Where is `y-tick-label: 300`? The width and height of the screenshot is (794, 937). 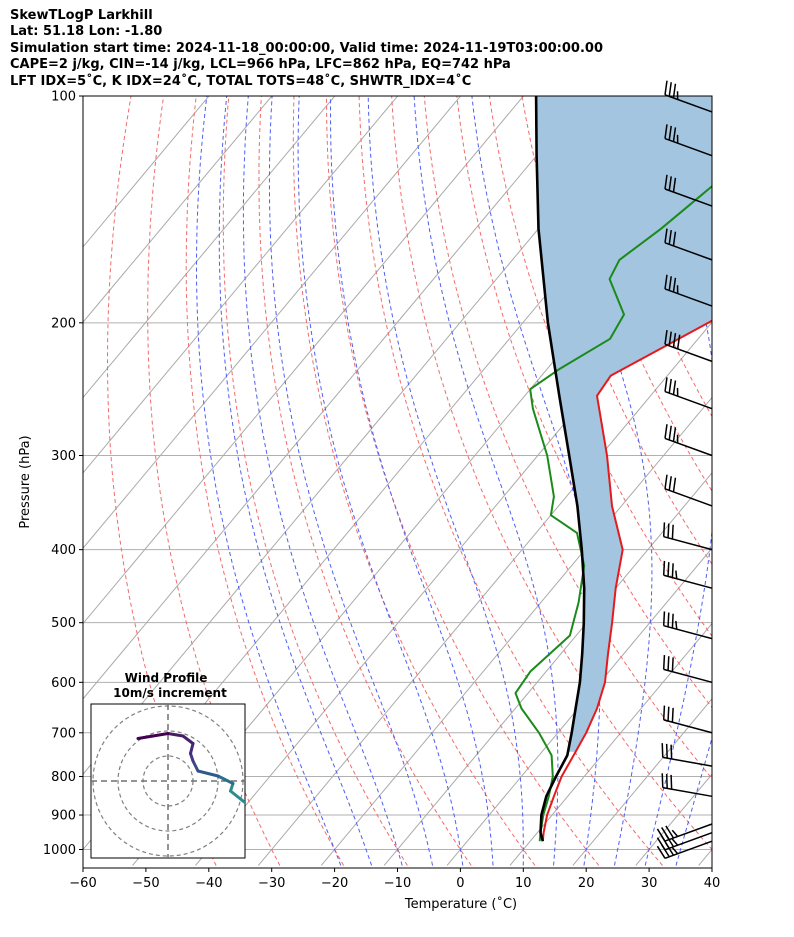 y-tick-label: 300 is located at coordinates (63, 456).